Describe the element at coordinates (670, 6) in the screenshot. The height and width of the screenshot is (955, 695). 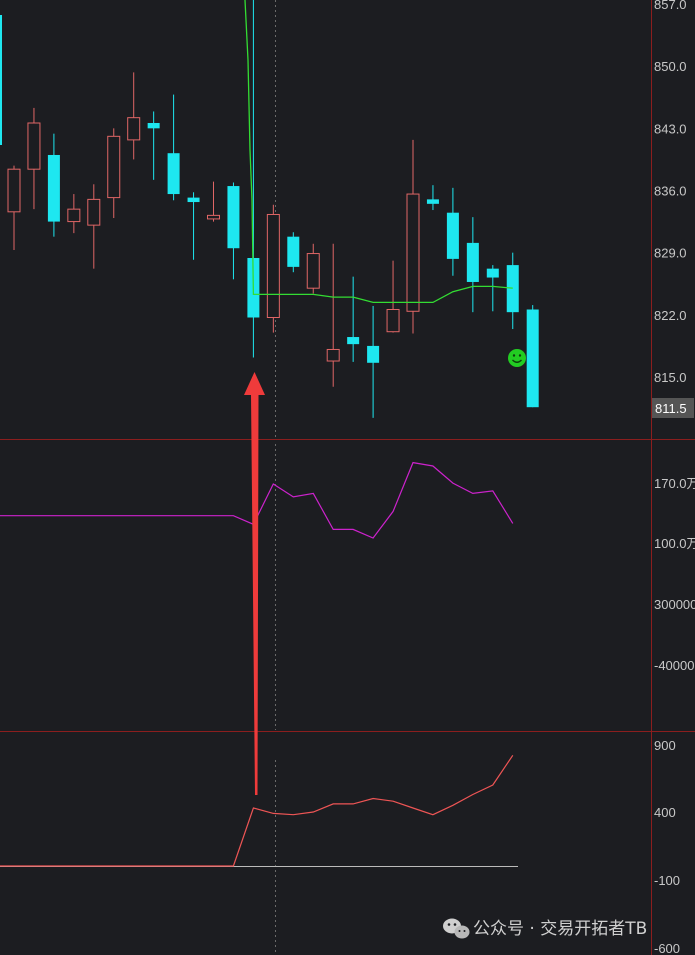
I see `price-tick-label: 857.0` at that location.